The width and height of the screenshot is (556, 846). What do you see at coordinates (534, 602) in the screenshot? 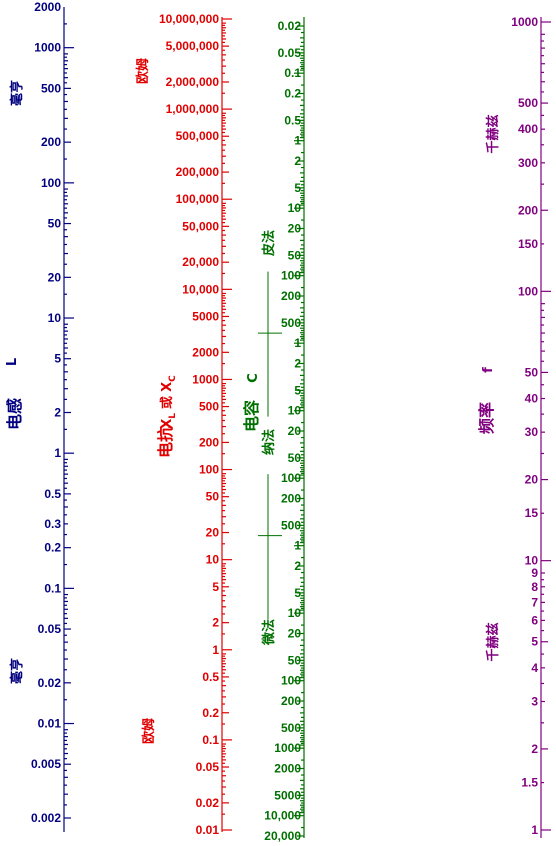
I see `frequency-tick-label: 7` at bounding box center [534, 602].